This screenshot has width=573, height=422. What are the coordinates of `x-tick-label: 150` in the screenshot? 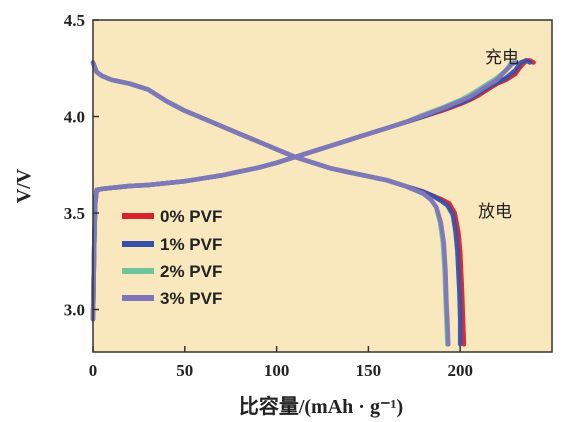 It's located at (369, 370).